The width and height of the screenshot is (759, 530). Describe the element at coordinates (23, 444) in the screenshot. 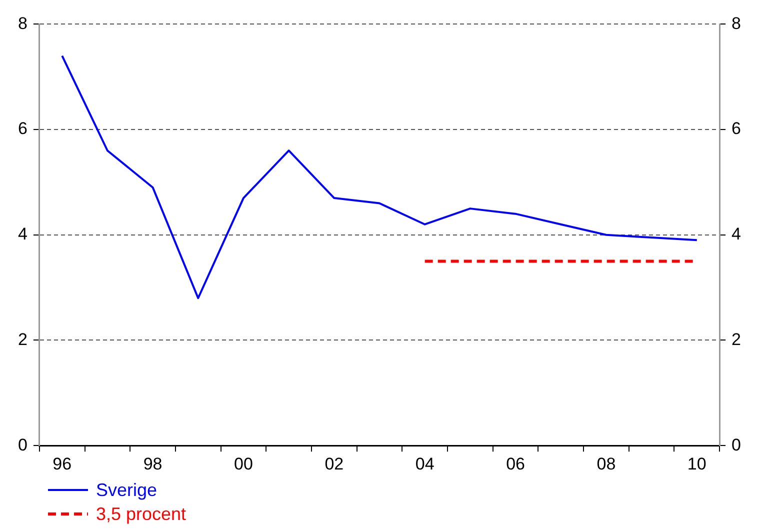

I see `y-tick-label: 0` at that location.